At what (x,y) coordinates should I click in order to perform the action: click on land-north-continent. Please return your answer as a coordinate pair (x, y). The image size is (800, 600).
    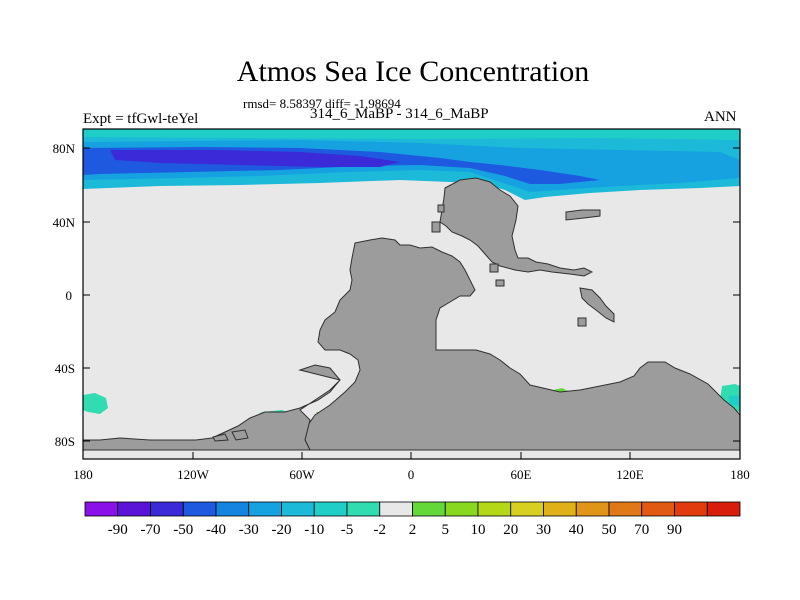
    Looking at the image, I should click on (516, 227).